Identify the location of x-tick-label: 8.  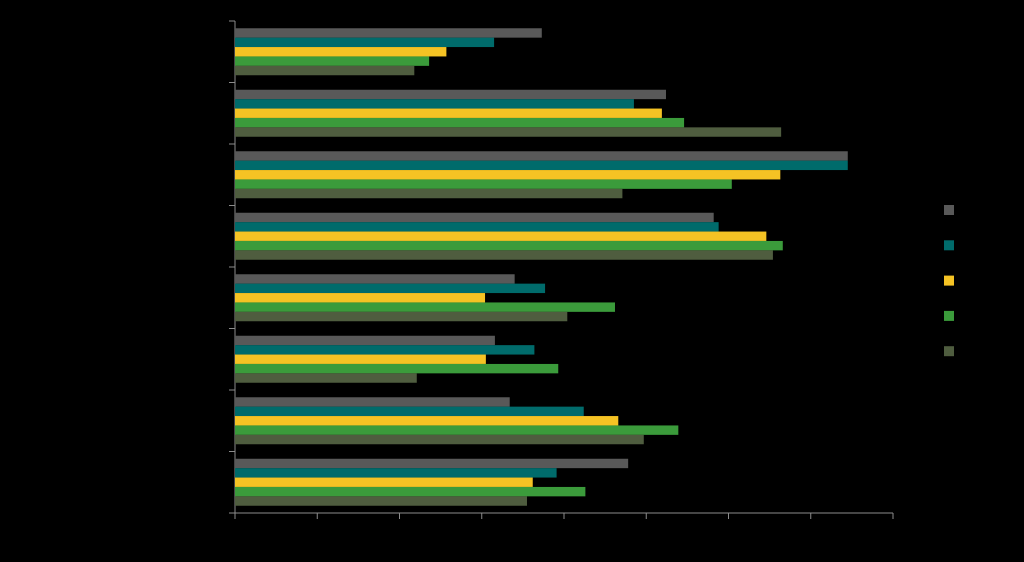
(893, 530).